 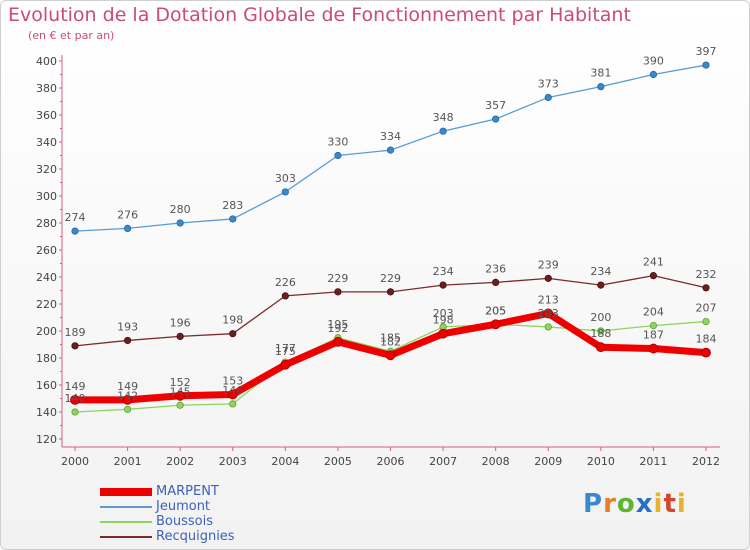 What do you see at coordinates (337, 324) in the screenshot?
I see `data-label-boussois: 195` at bounding box center [337, 324].